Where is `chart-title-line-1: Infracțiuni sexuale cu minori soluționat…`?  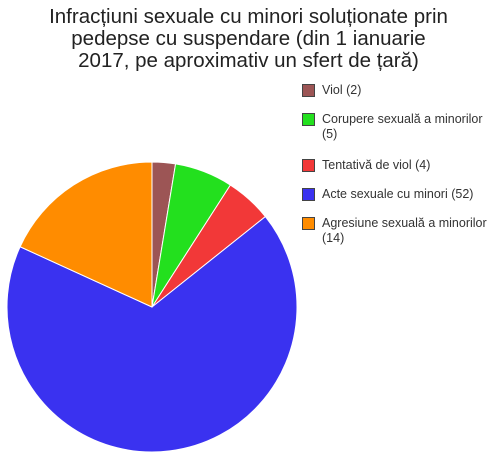 chart-title-line-1: Infracțiuni sexuale cu minori soluționat… is located at coordinates (248, 16).